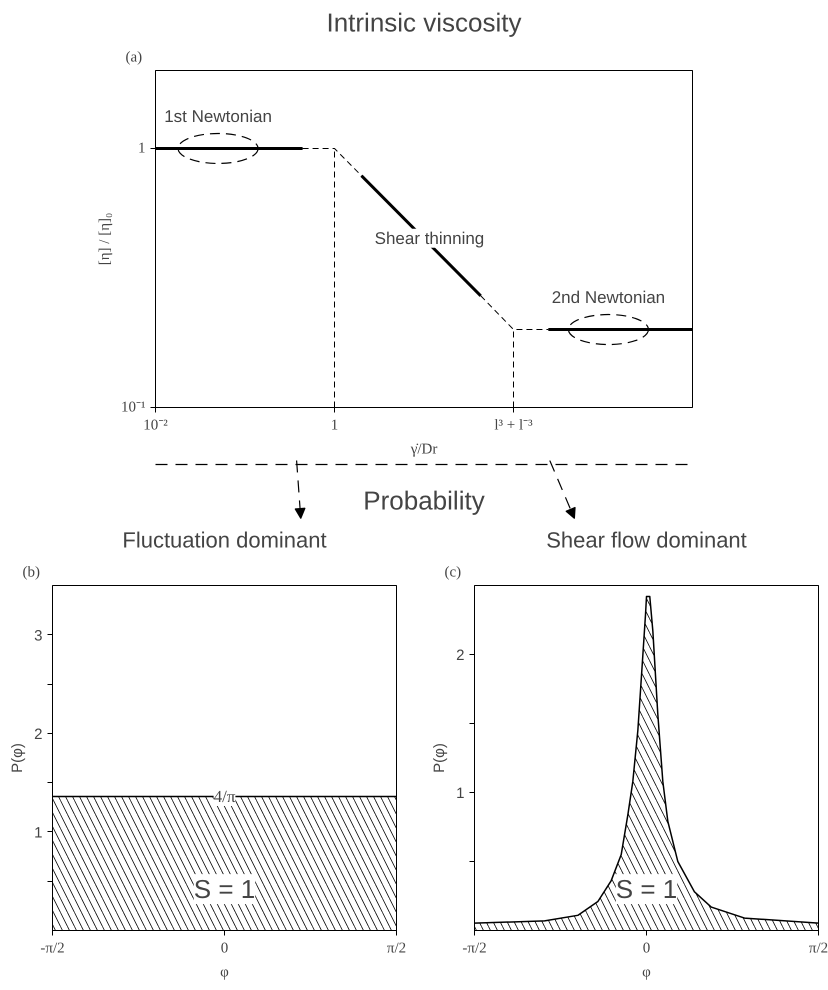 The height and width of the screenshot is (990, 828). I want to click on y-tick-label: 10⁻¹, so click(133, 408).